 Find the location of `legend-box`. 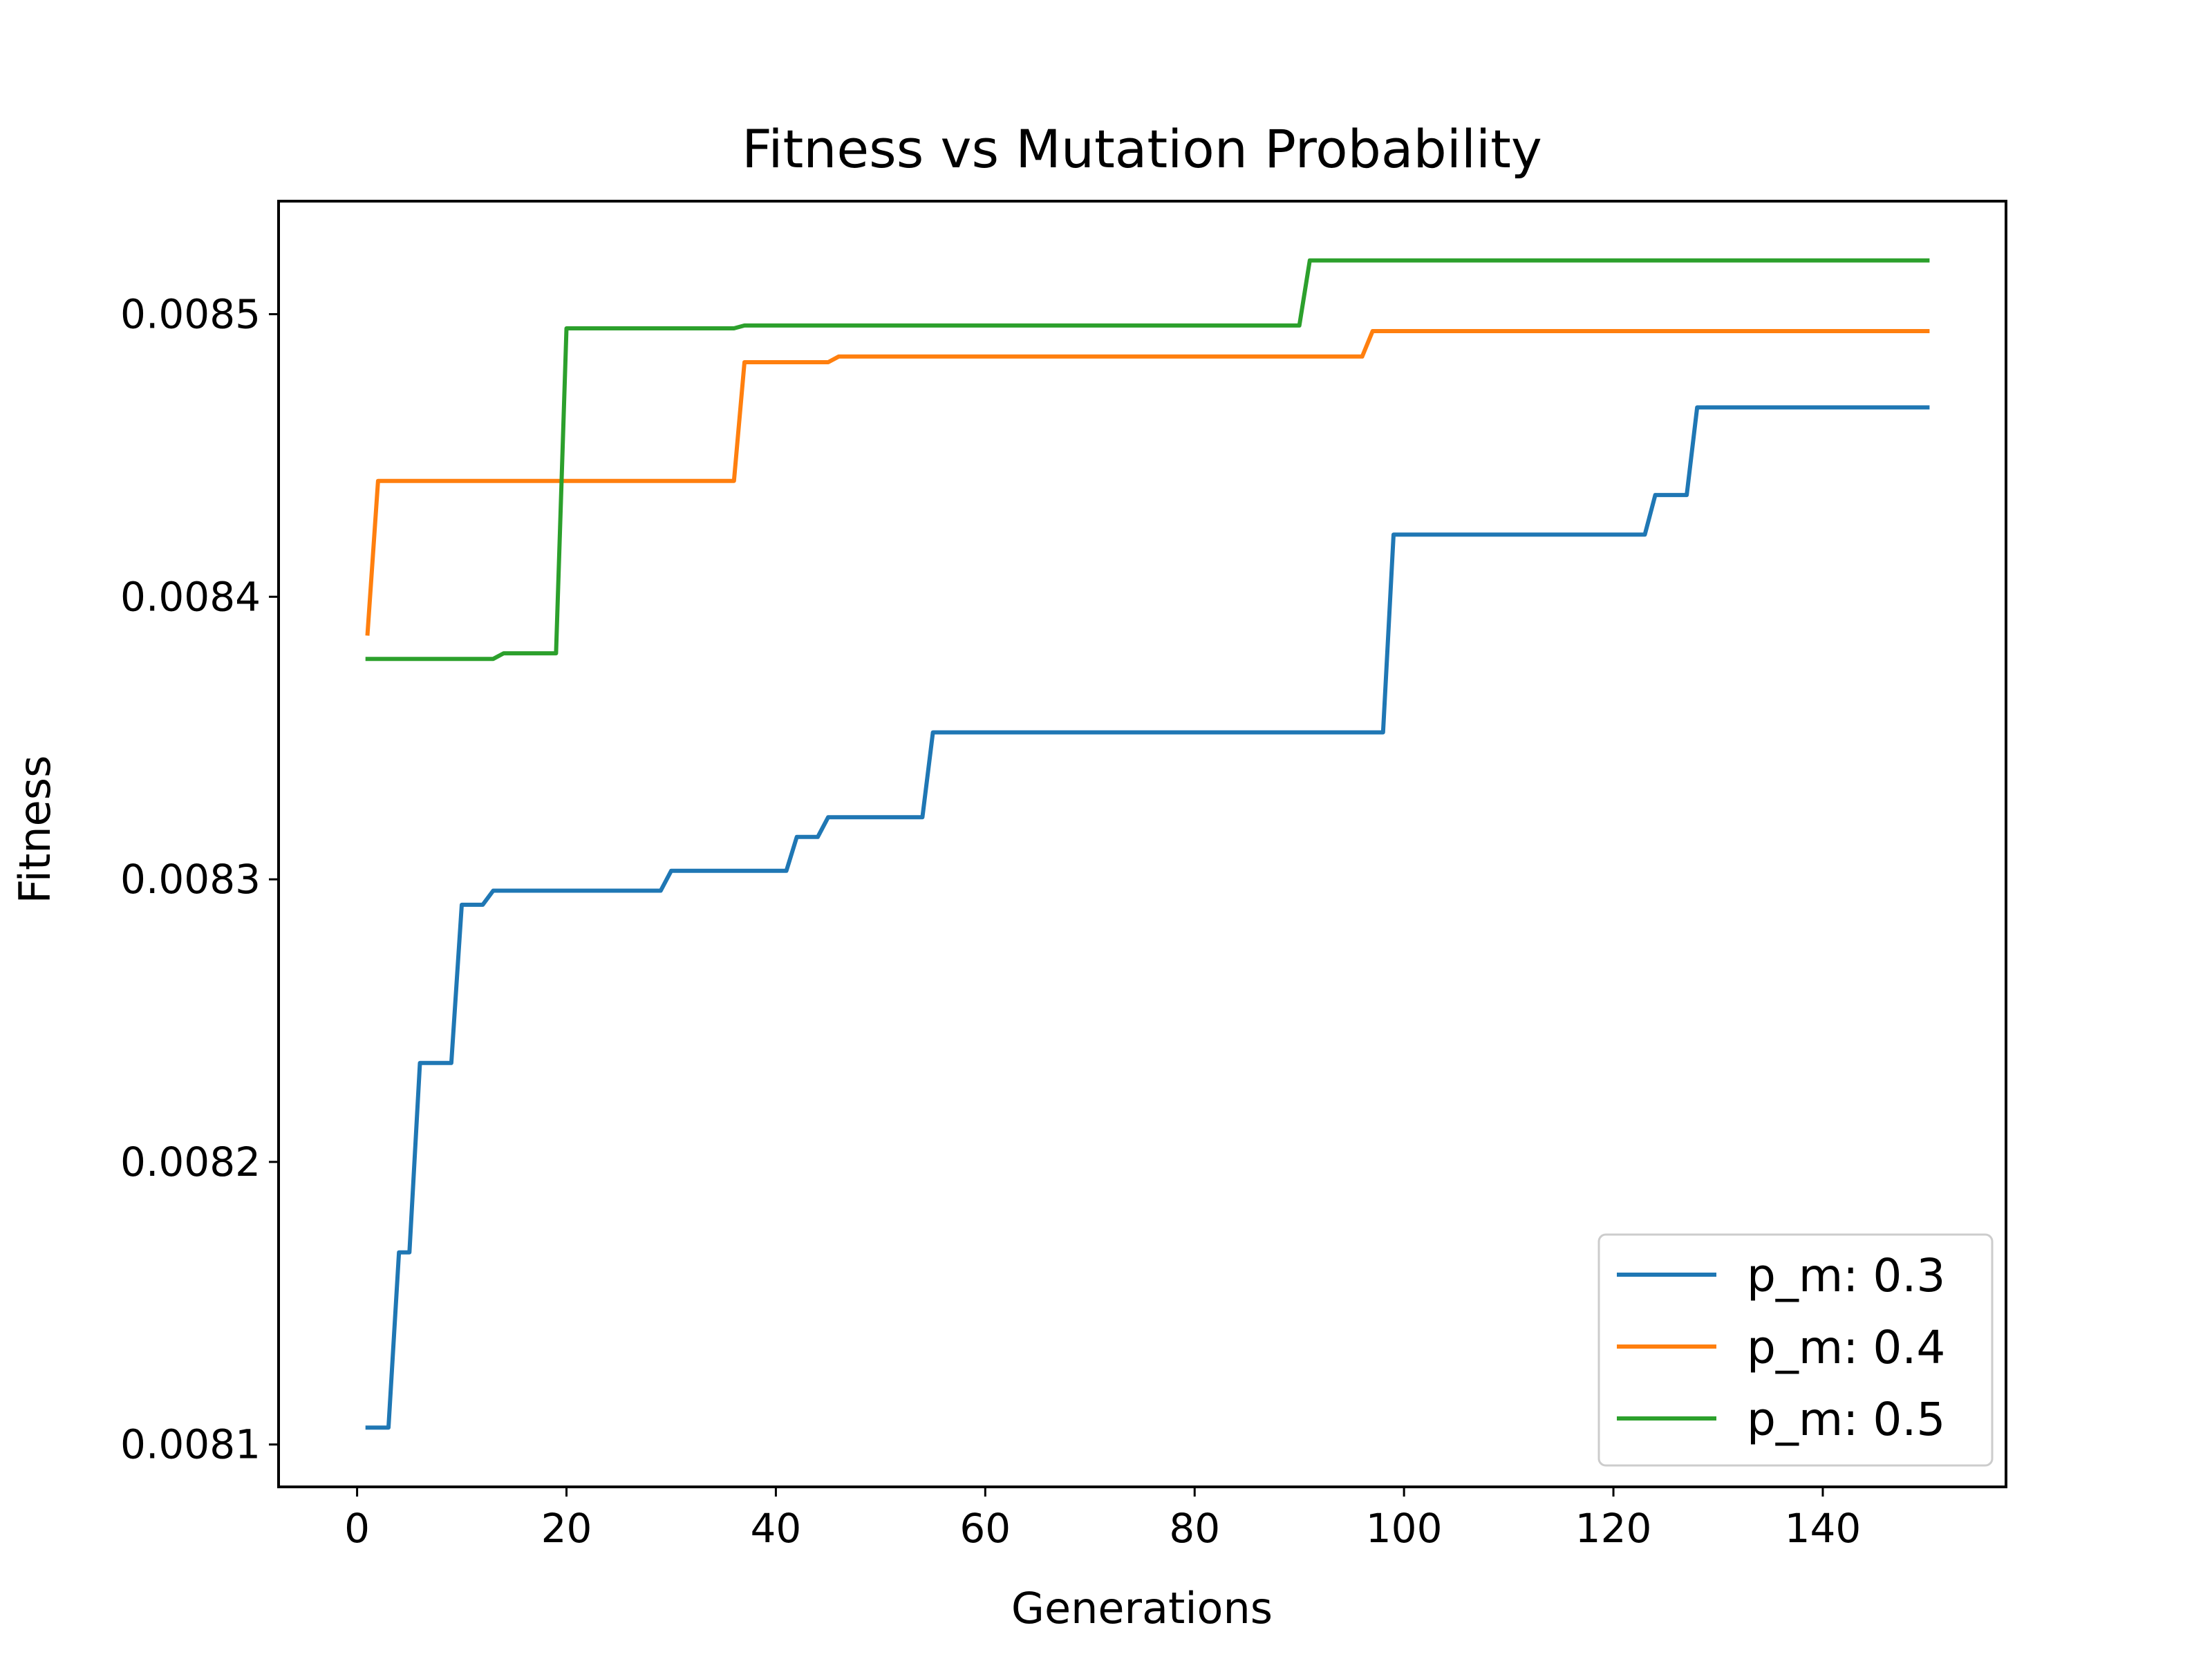

legend-box is located at coordinates (1796, 1350).